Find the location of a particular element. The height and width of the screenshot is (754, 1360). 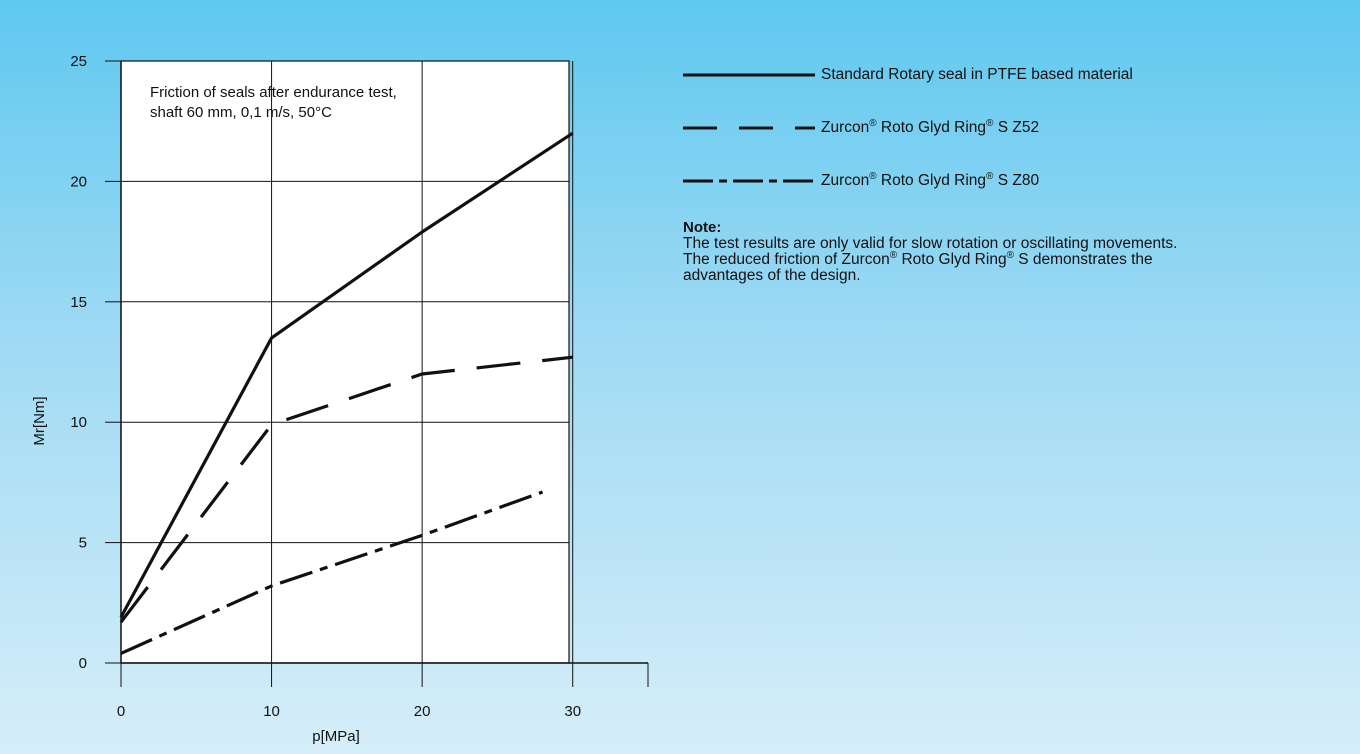

y-tick-label: 25 is located at coordinates (78, 61).